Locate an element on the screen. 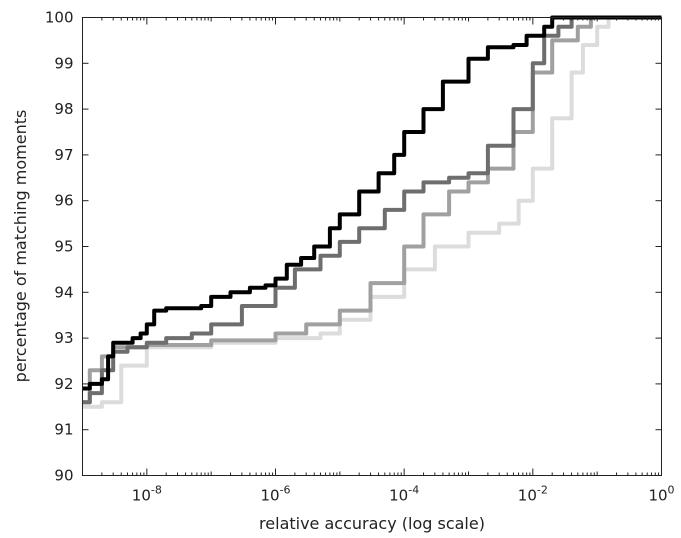  y-tick-label: 90 is located at coordinates (63, 476).